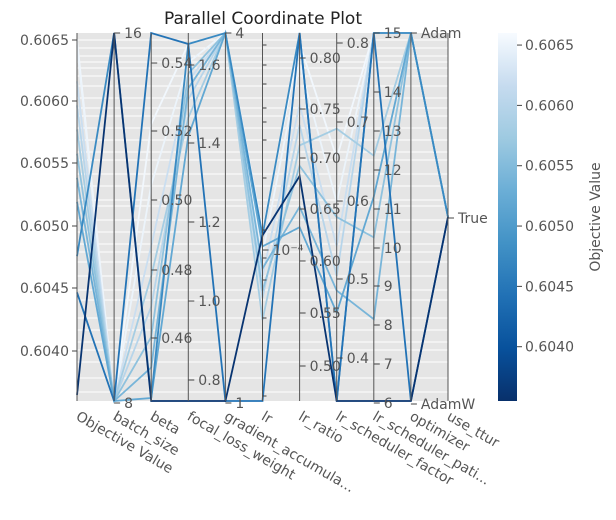 This screenshot has width=616, height=520. I want to click on colorbar-label: Objective Value, so click(596, 216).